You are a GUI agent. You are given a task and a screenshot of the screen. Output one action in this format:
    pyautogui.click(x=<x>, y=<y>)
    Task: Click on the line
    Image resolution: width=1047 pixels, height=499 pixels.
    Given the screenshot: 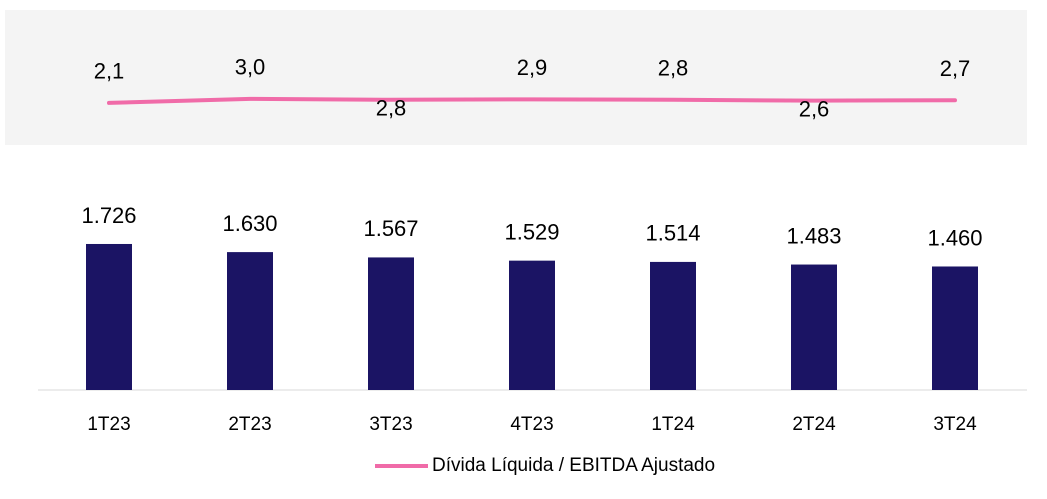 What is the action you would take?
    pyautogui.click(x=532, y=100)
    